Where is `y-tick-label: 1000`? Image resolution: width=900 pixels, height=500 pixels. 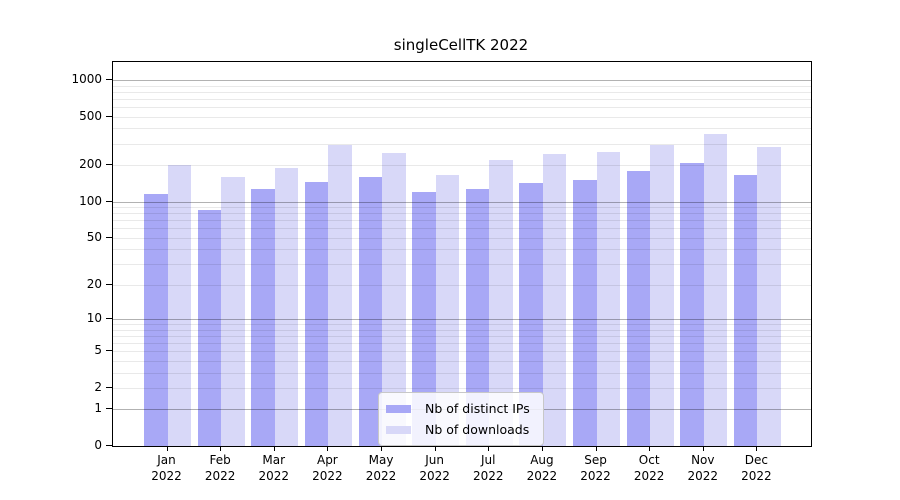
y-tick-label: 1000 is located at coordinates (86, 79).